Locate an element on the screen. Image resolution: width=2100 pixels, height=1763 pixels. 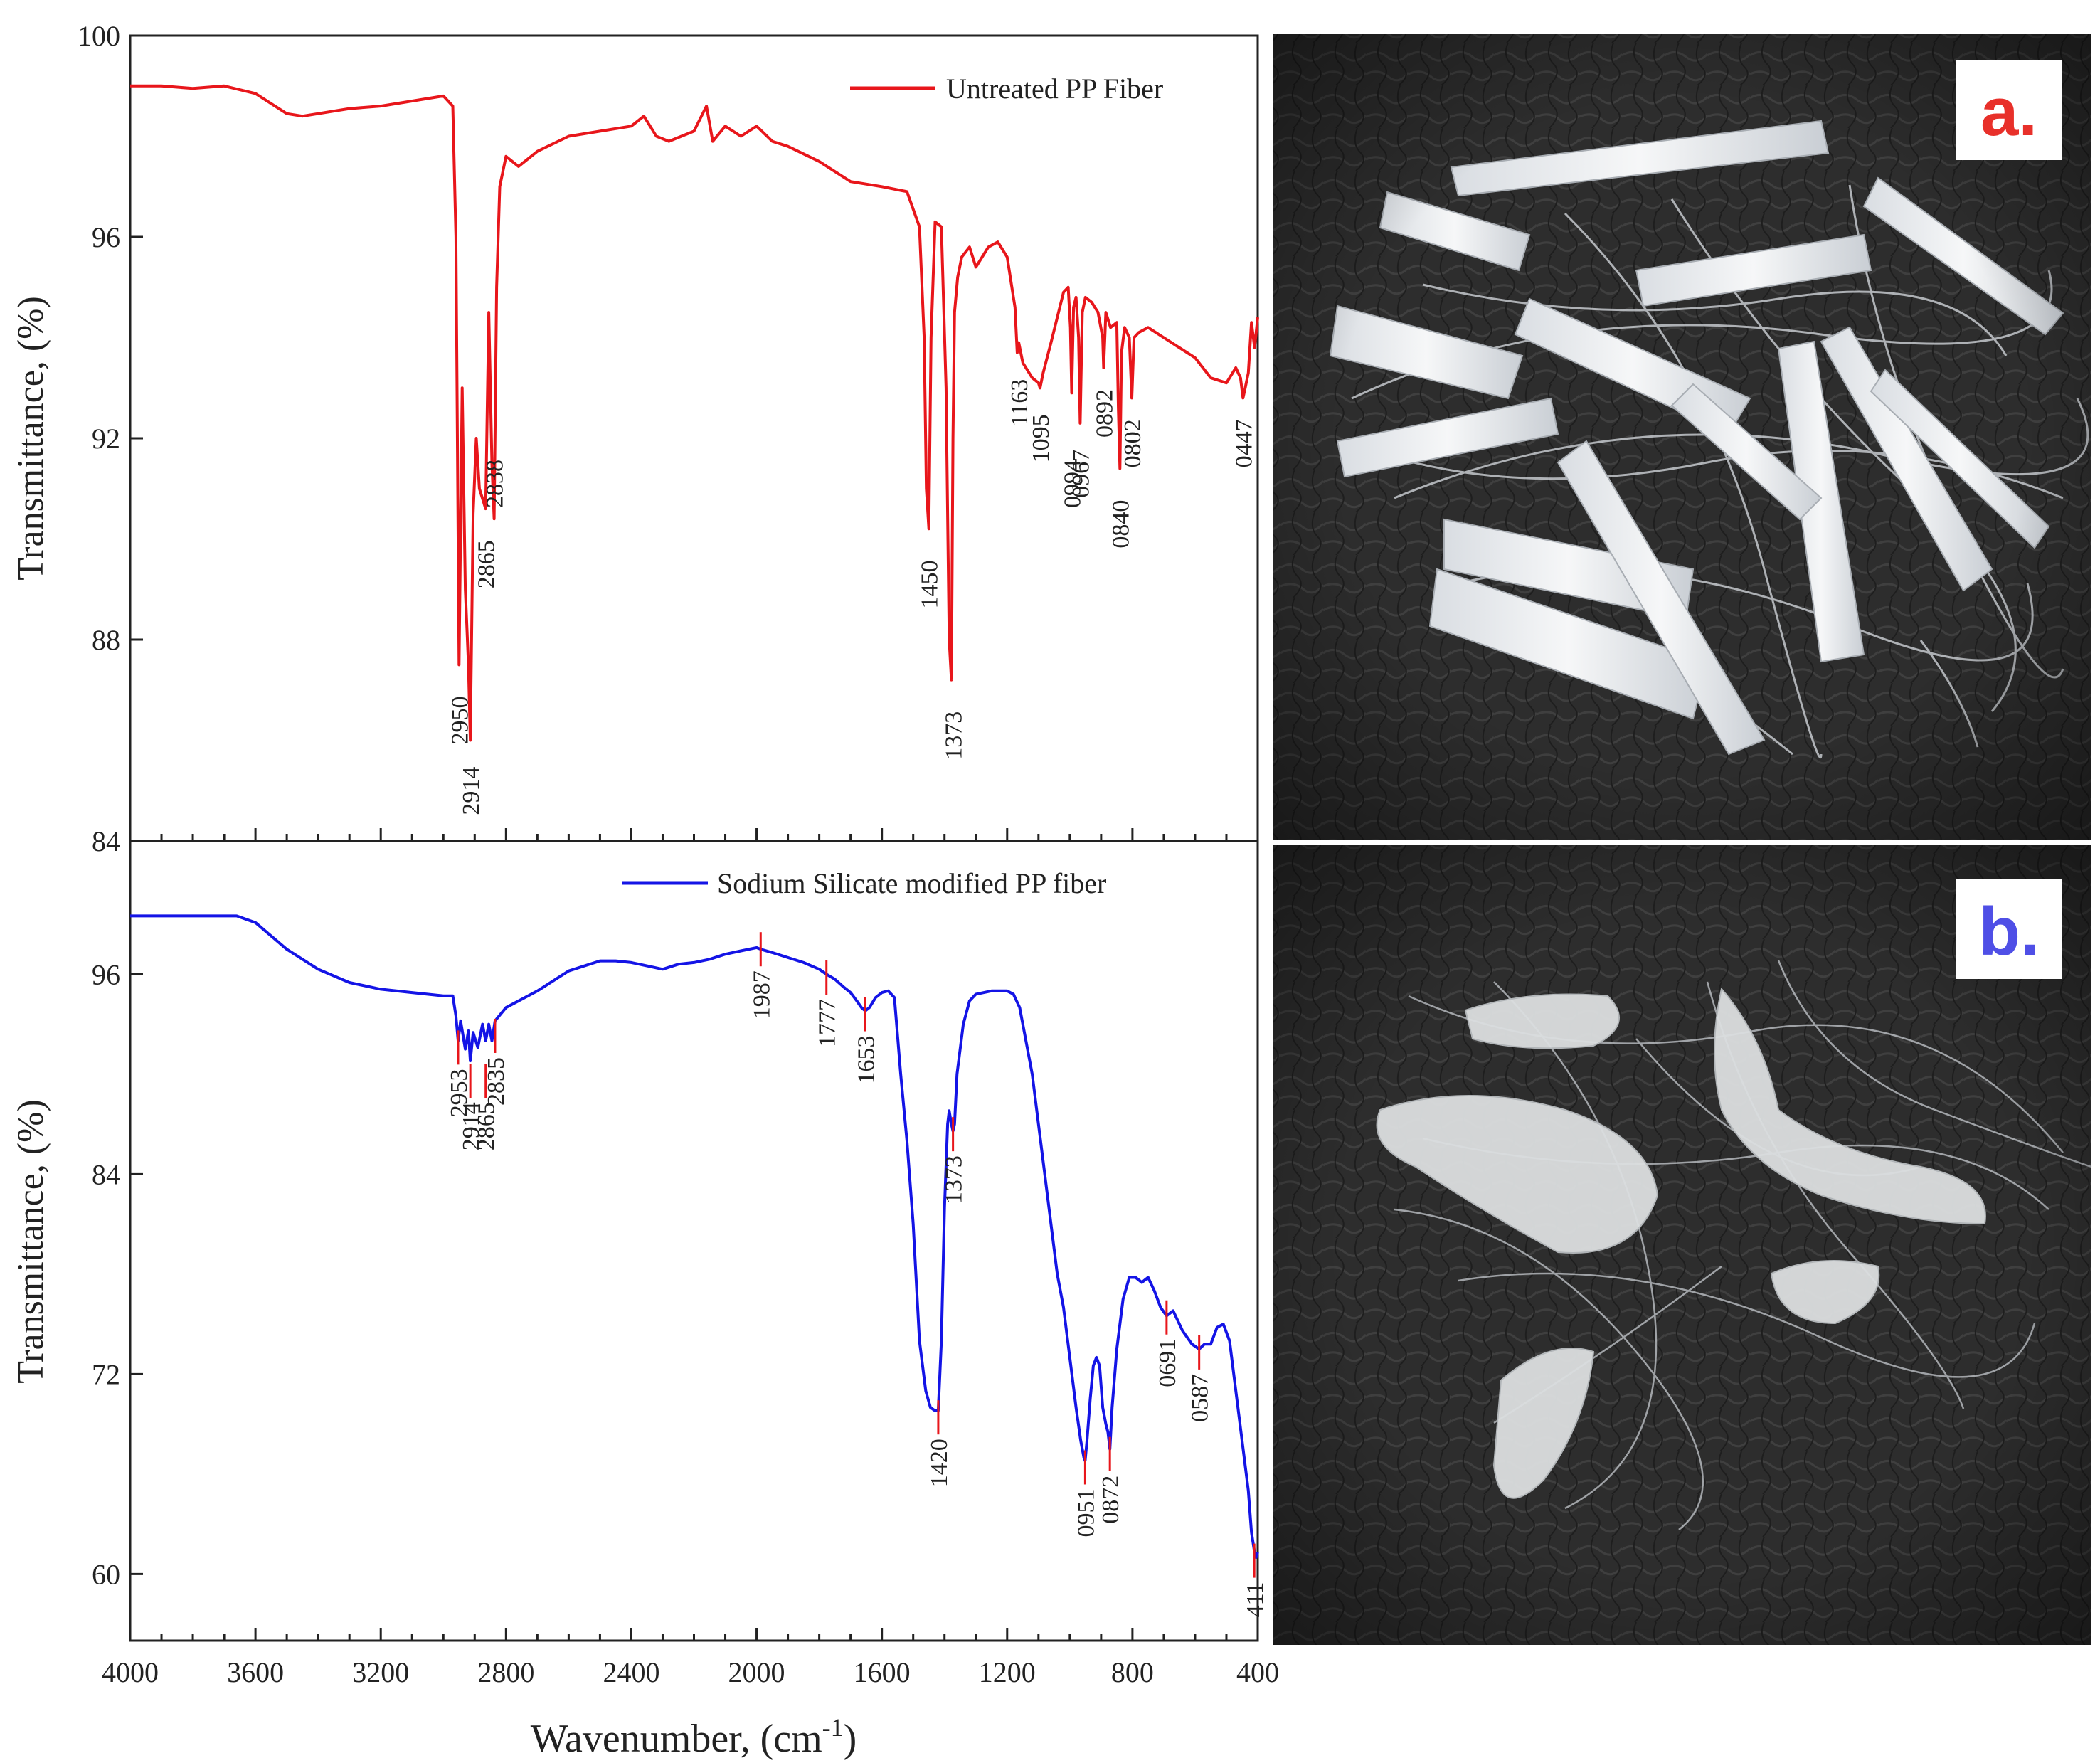
photo-b-label: b. is located at coordinates (2008, 932).